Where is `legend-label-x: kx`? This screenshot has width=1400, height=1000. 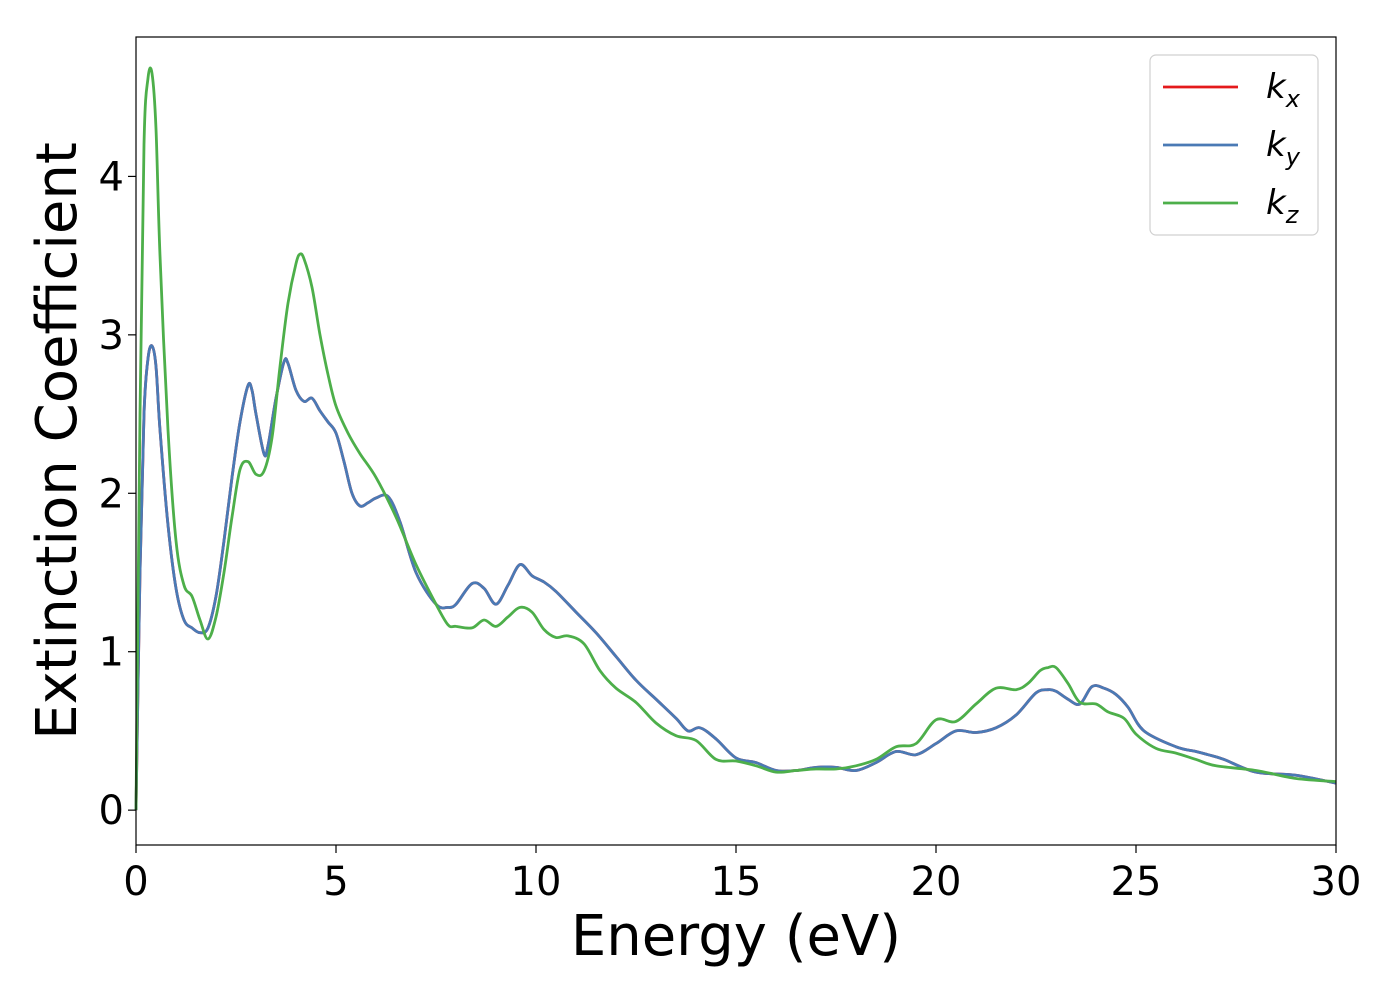
legend-label-x: kx is located at coordinates (1283, 90).